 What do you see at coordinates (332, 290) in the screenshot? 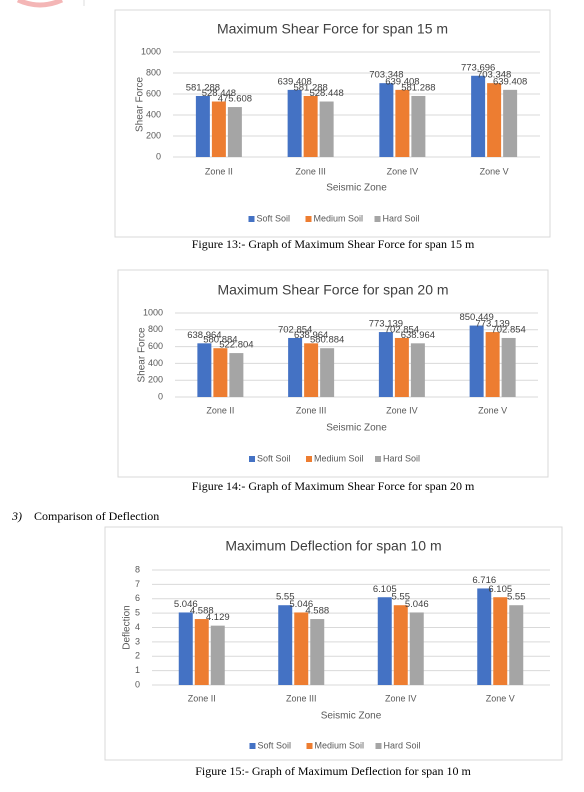
I see `chart-title: Maximum Shear Force for span 20 m` at bounding box center [332, 290].